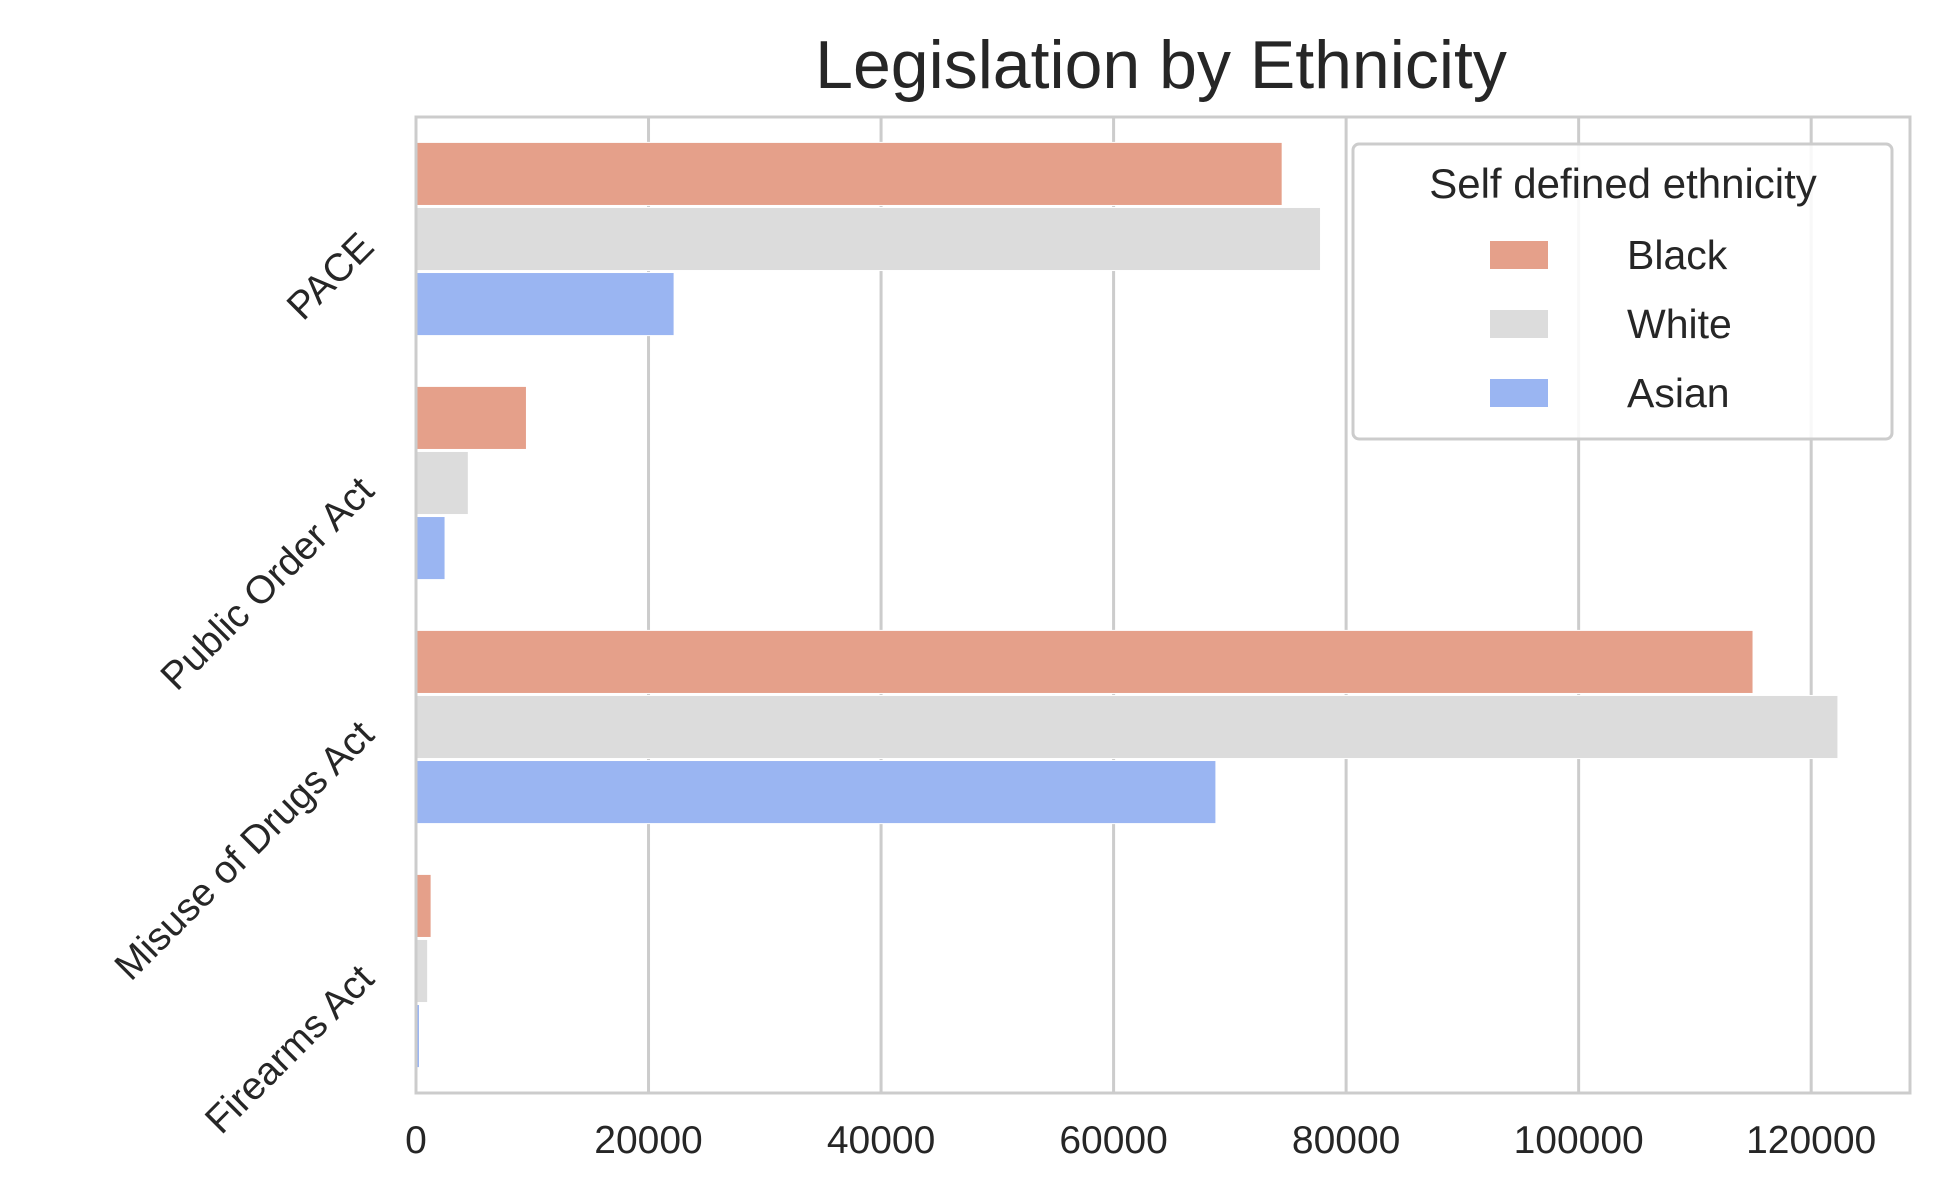 Image resolution: width=1934 pixels, height=1202 pixels. I want to click on x-tick-label: 0, so click(416, 1140).